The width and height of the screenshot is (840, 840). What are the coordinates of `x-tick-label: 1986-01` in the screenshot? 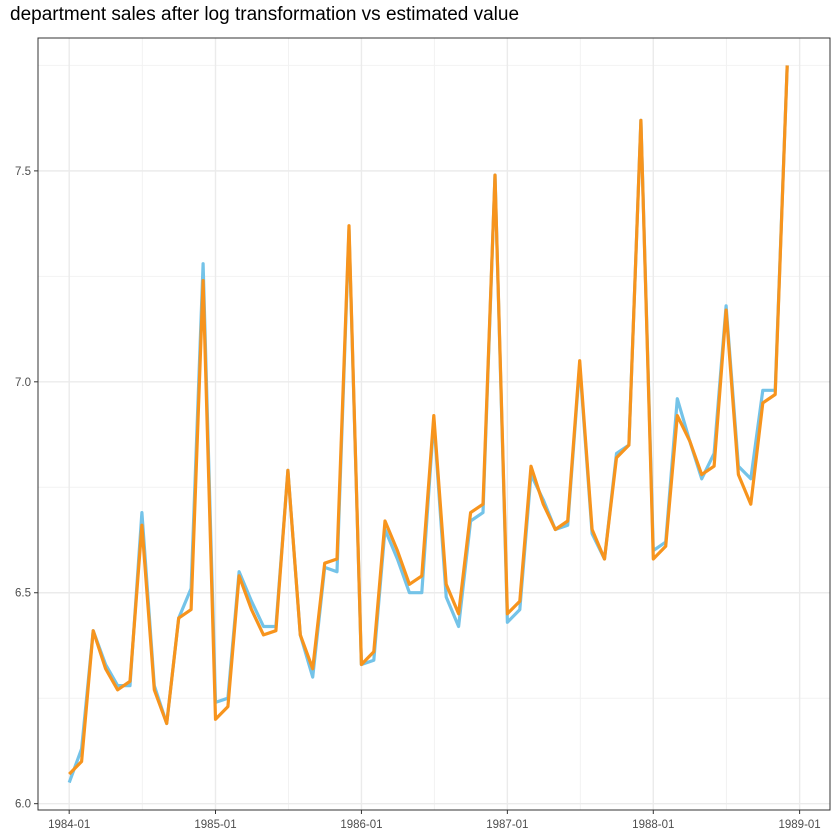 It's located at (361, 825).